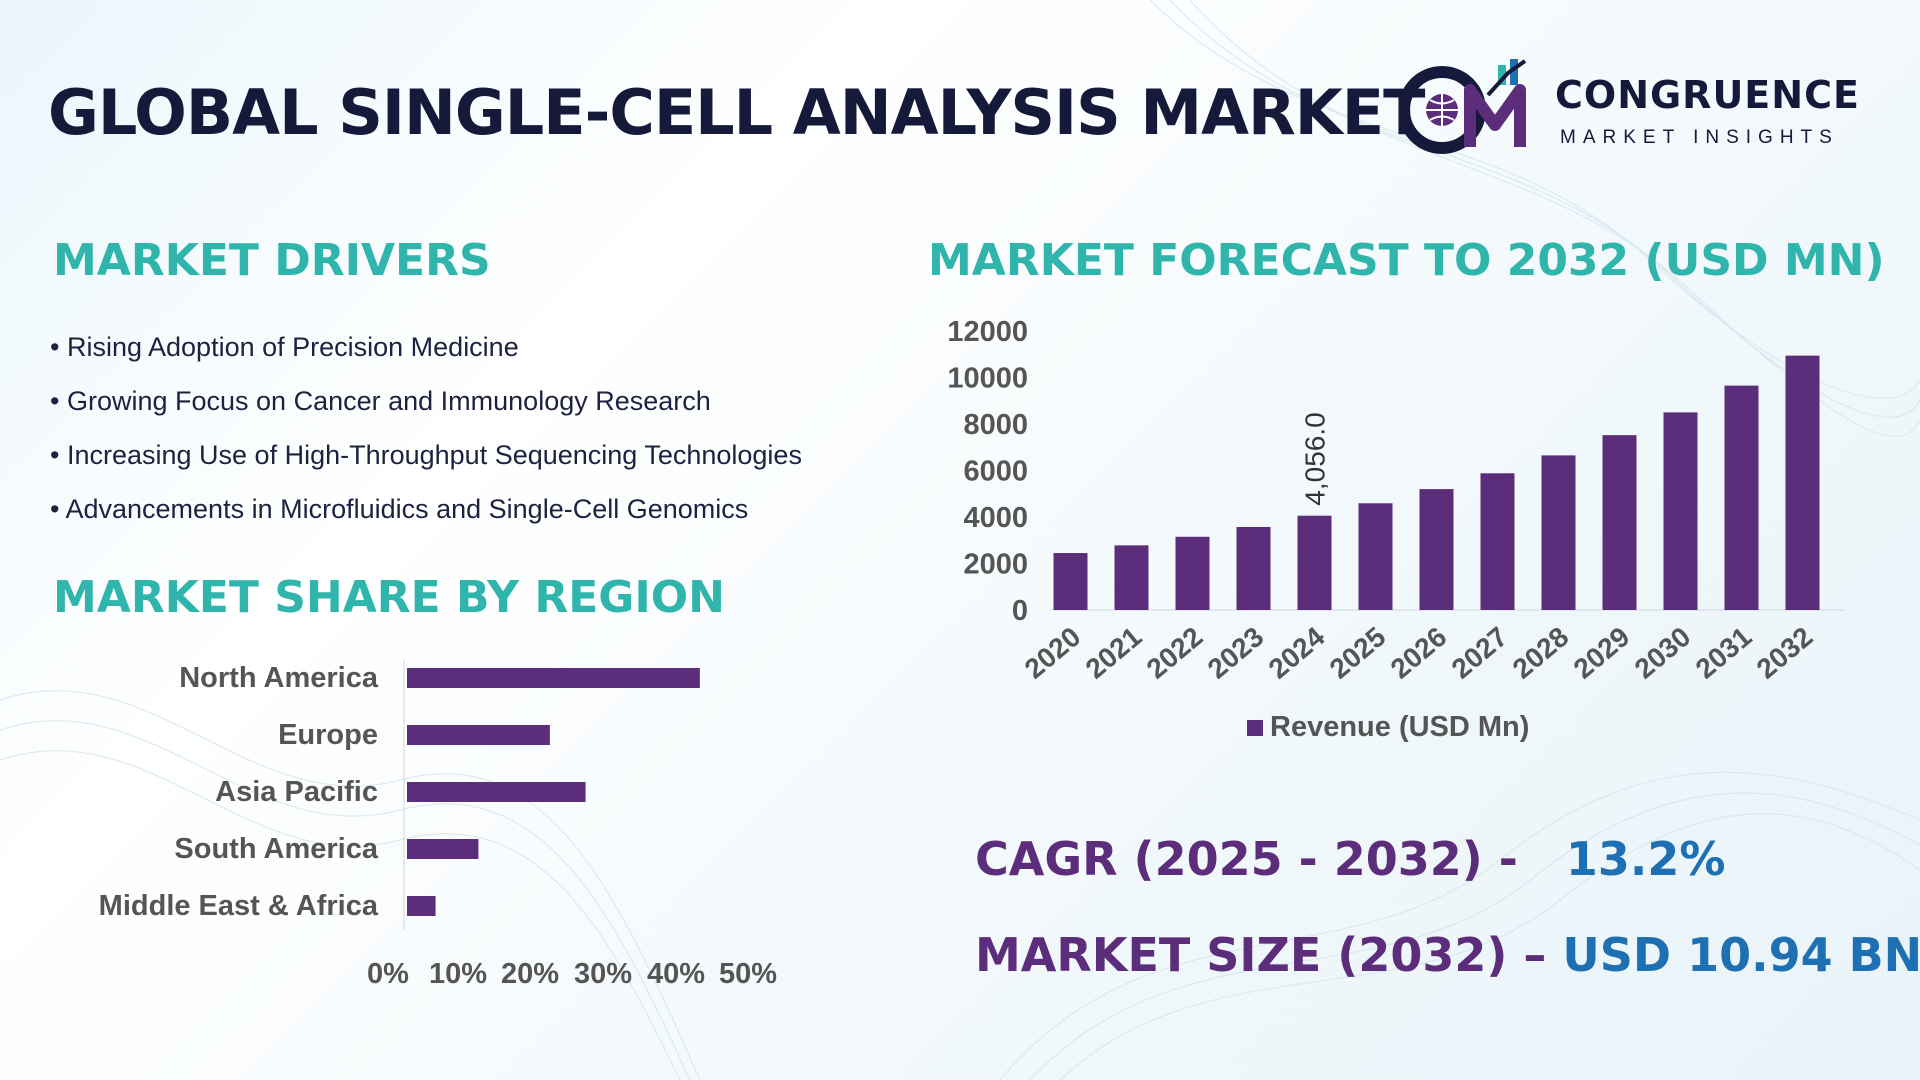 The height and width of the screenshot is (1080, 1920). I want to click on brand-logo: CONGRUENCE MARKET INSIGHTS, so click(1635, 105).